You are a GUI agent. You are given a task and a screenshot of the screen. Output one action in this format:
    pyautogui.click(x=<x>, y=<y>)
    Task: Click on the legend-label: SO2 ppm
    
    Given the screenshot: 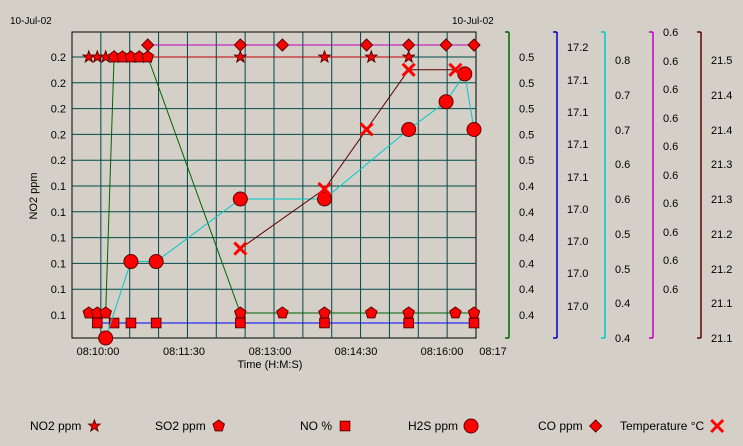 What is the action you would take?
    pyautogui.click(x=180, y=426)
    